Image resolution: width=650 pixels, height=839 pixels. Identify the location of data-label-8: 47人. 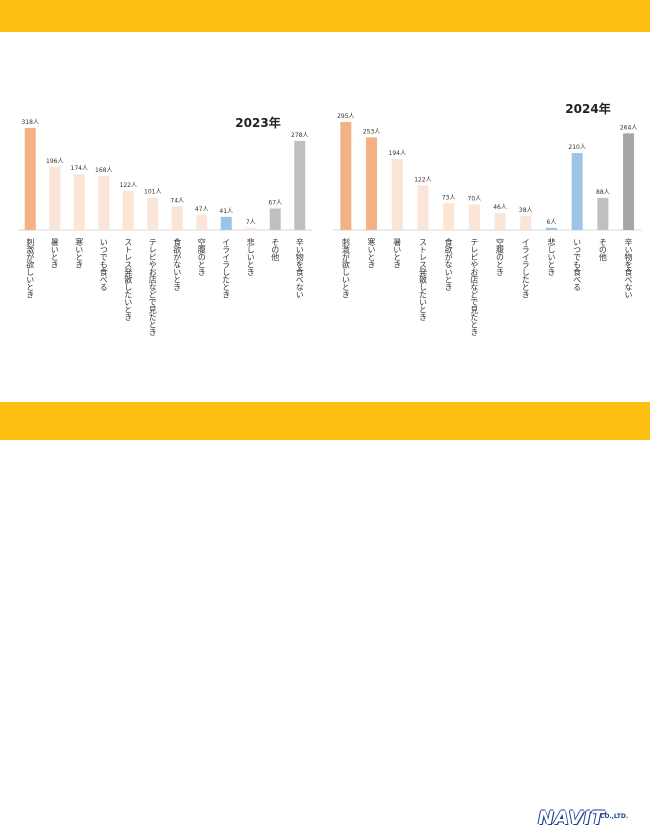
(202, 209).